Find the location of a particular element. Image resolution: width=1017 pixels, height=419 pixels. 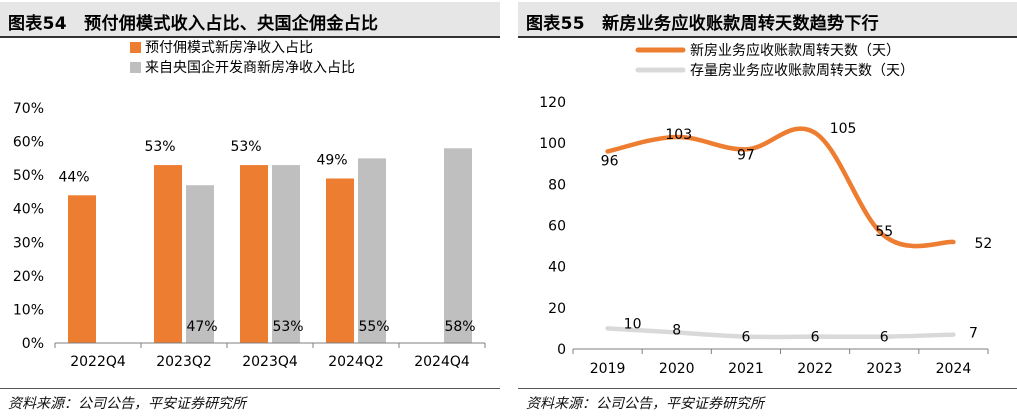

y-tick-label: 70% is located at coordinates (28, 109).